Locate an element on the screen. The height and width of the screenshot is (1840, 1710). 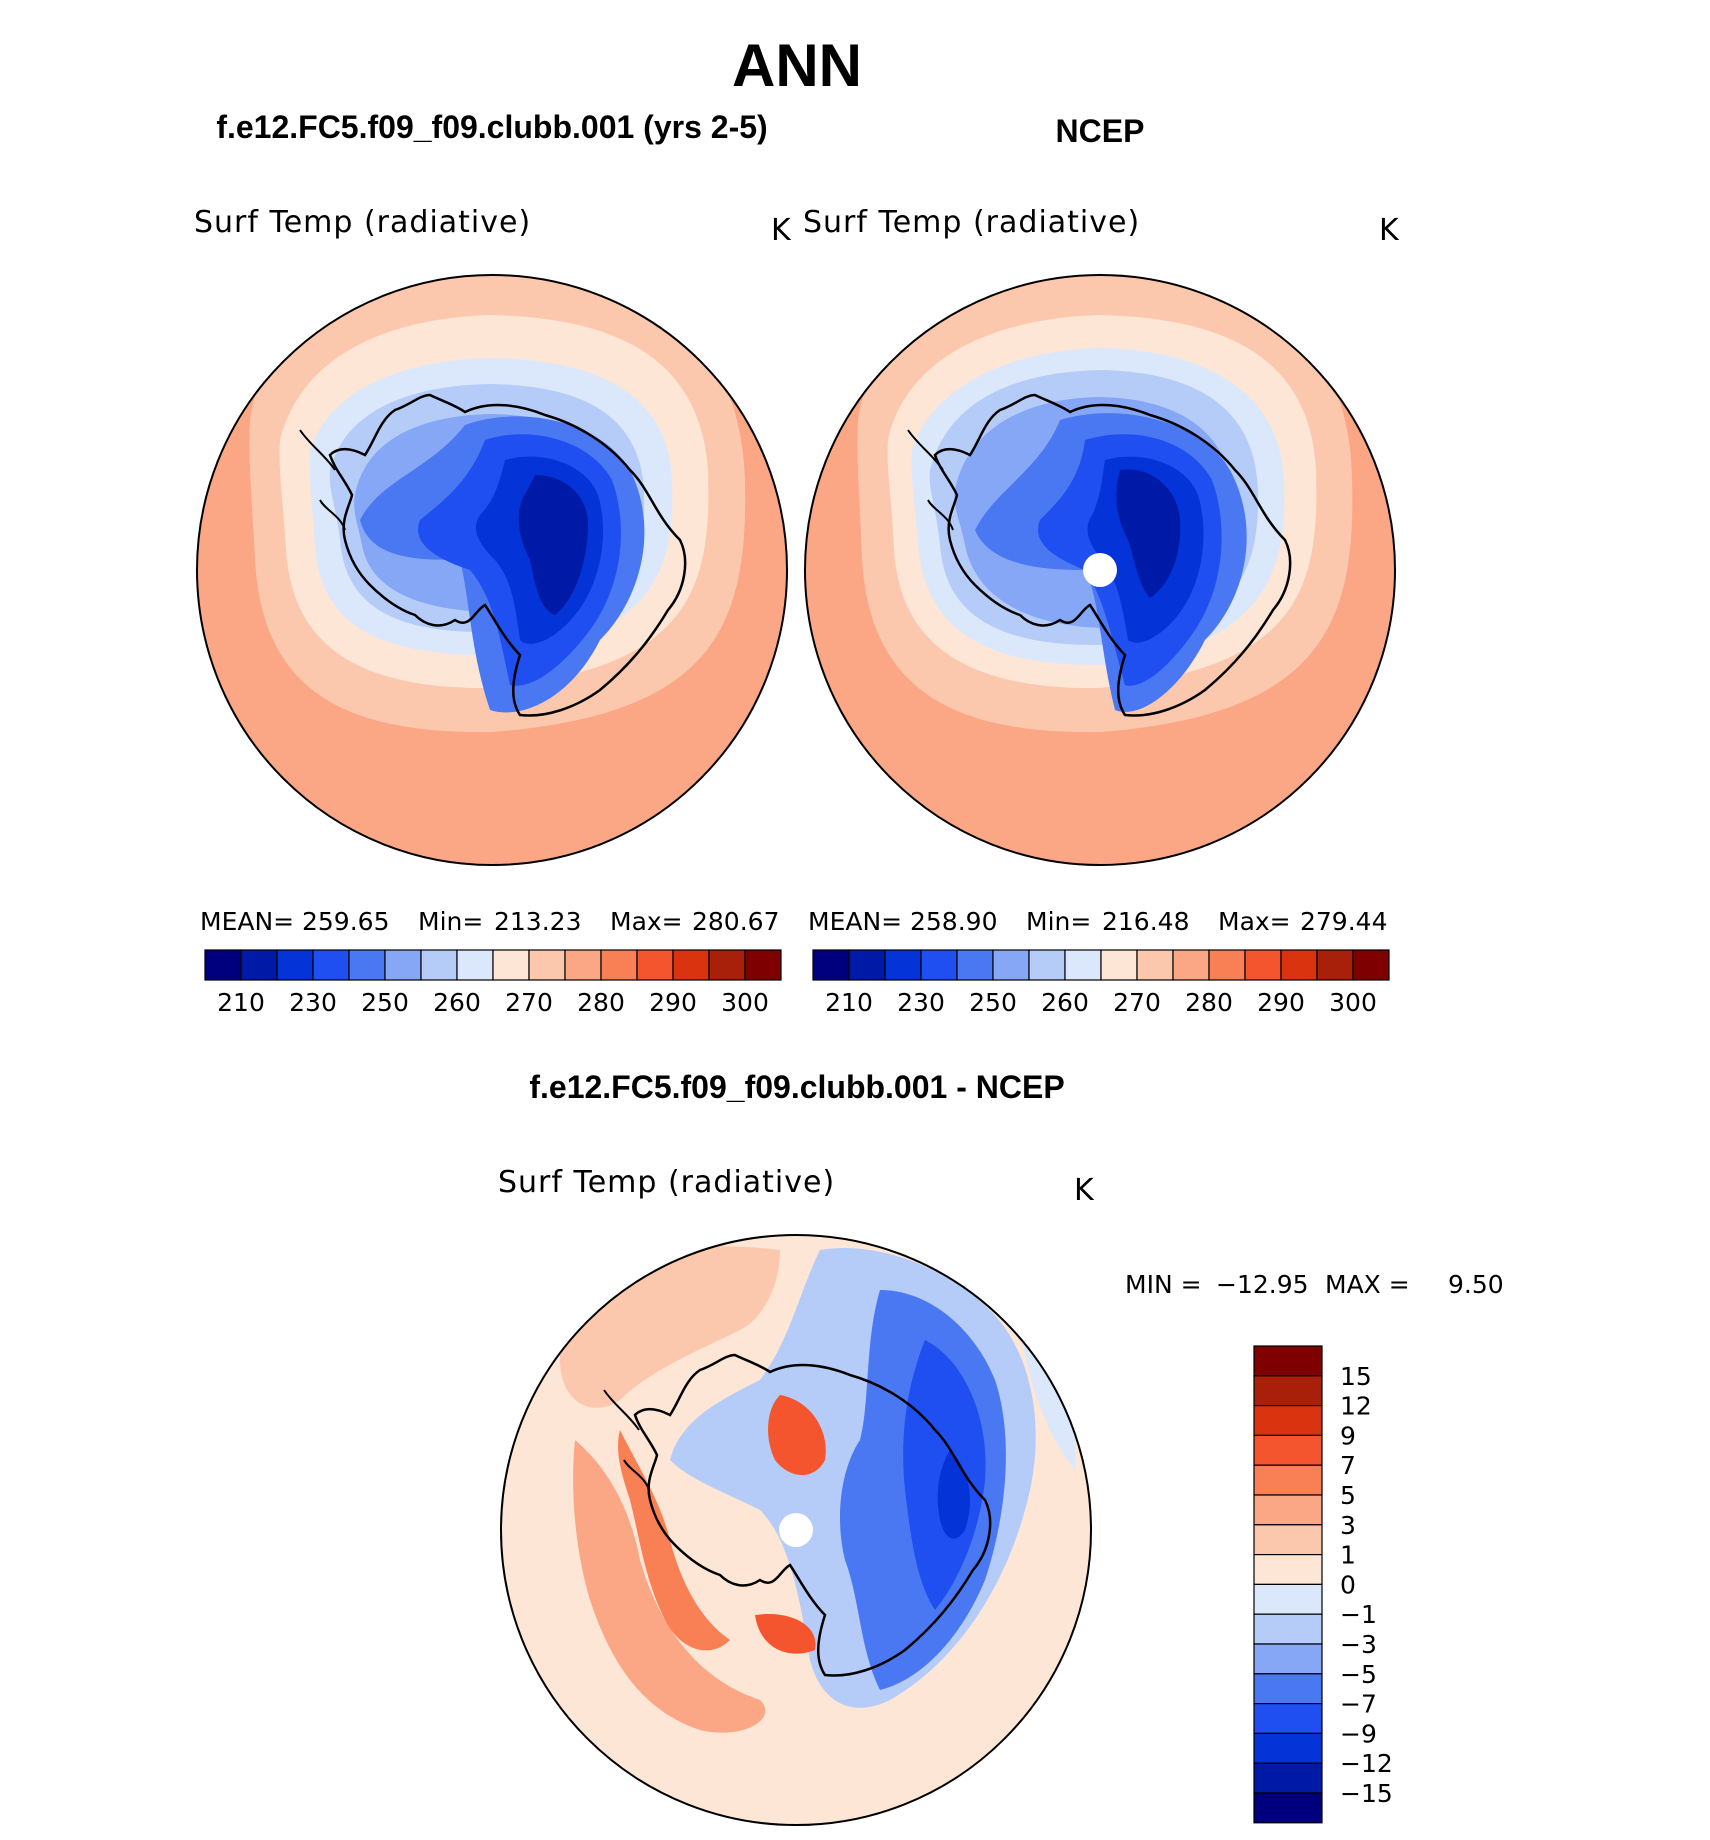
colorbar-tick-label: 280 is located at coordinates (1209, 1002).